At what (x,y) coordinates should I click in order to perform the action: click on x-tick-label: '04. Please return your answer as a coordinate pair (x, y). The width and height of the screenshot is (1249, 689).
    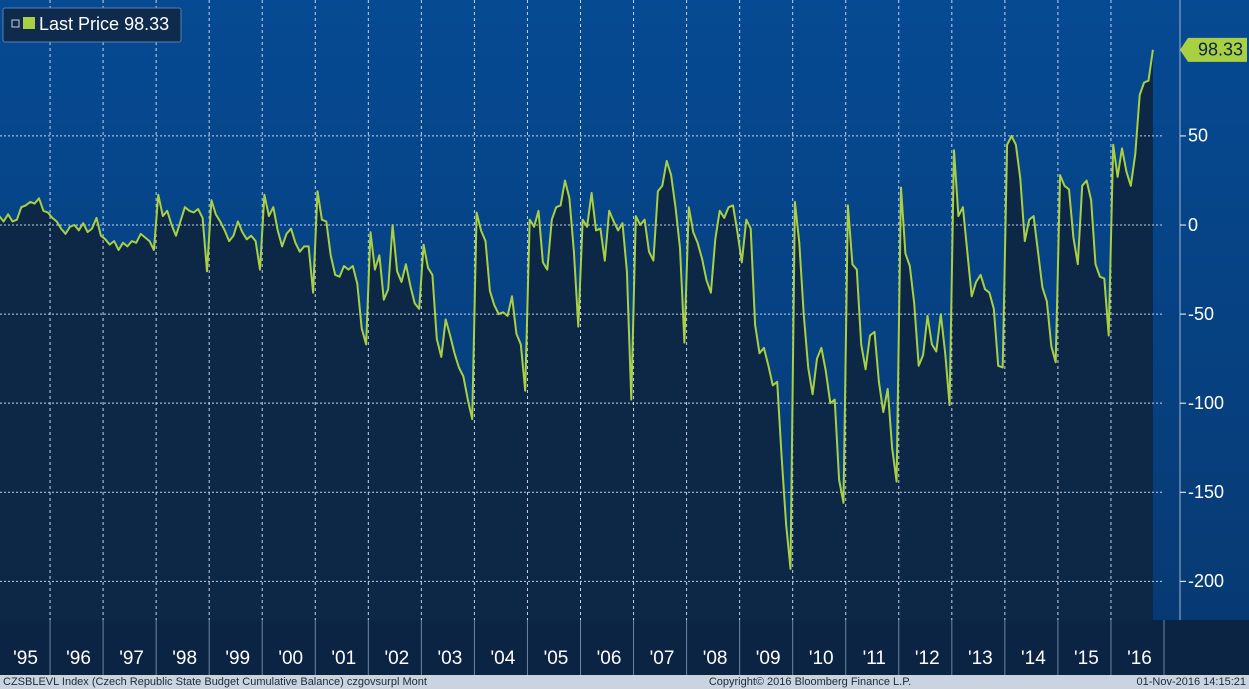
    Looking at the image, I should click on (503, 658).